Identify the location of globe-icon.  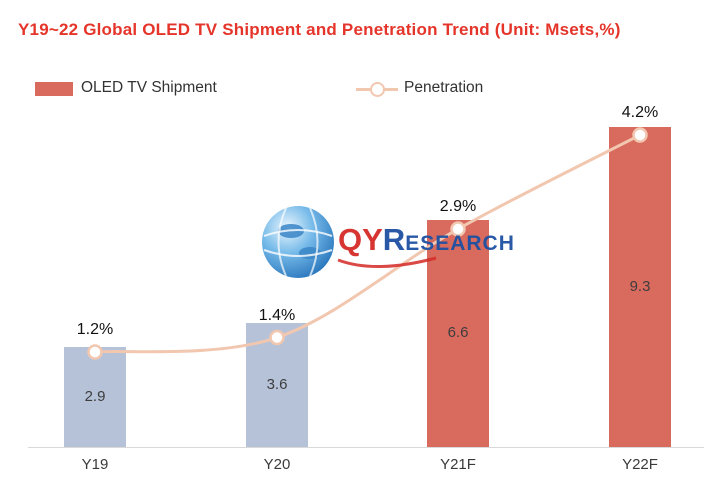
(298, 242).